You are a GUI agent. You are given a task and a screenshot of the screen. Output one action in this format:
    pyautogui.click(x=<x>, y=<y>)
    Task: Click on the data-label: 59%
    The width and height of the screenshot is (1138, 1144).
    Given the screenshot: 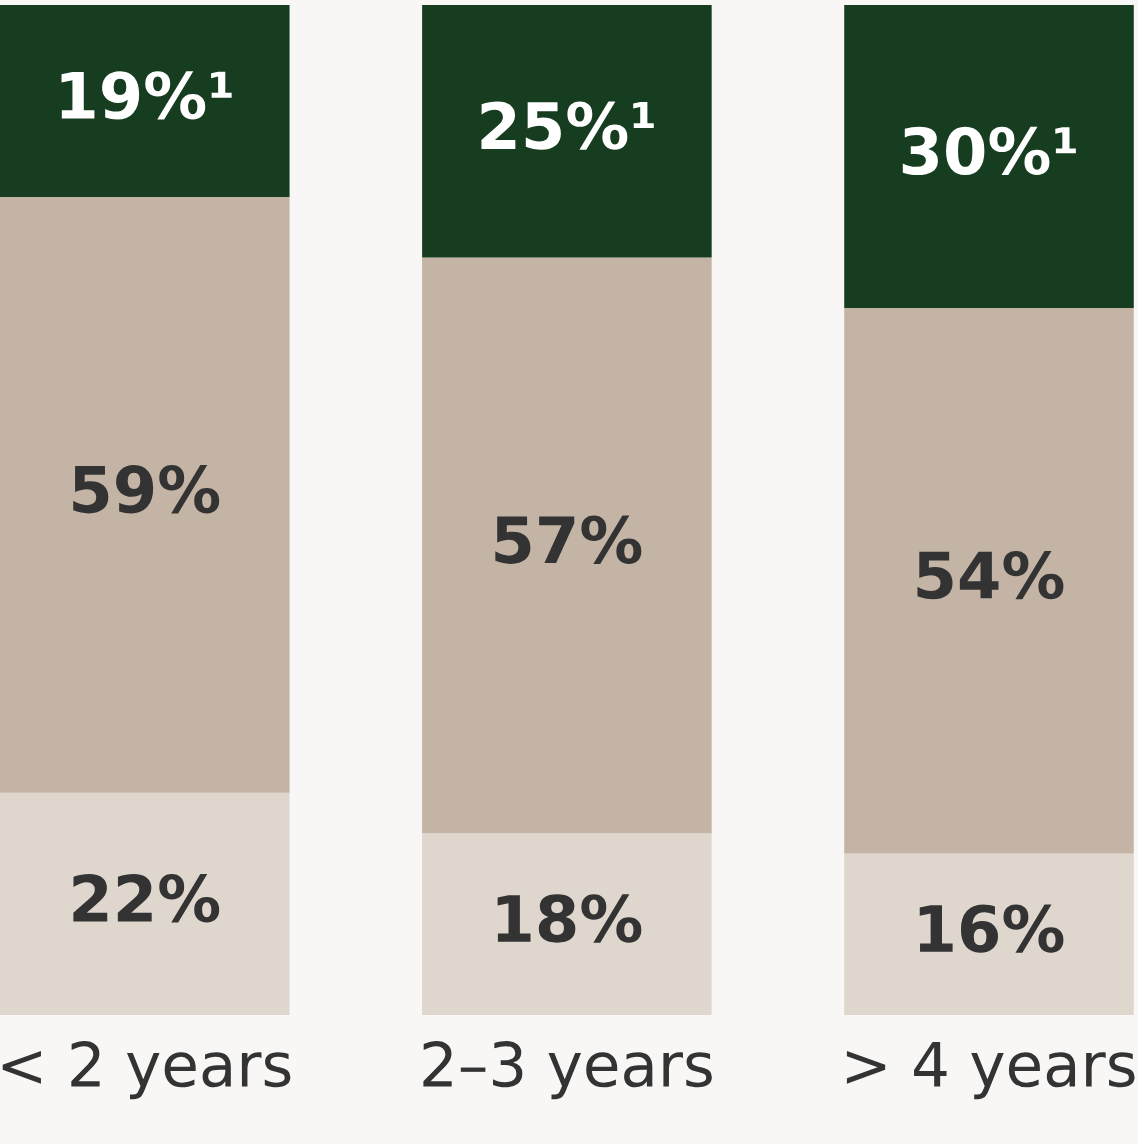 What is the action you would take?
    pyautogui.click(x=146, y=489)
    